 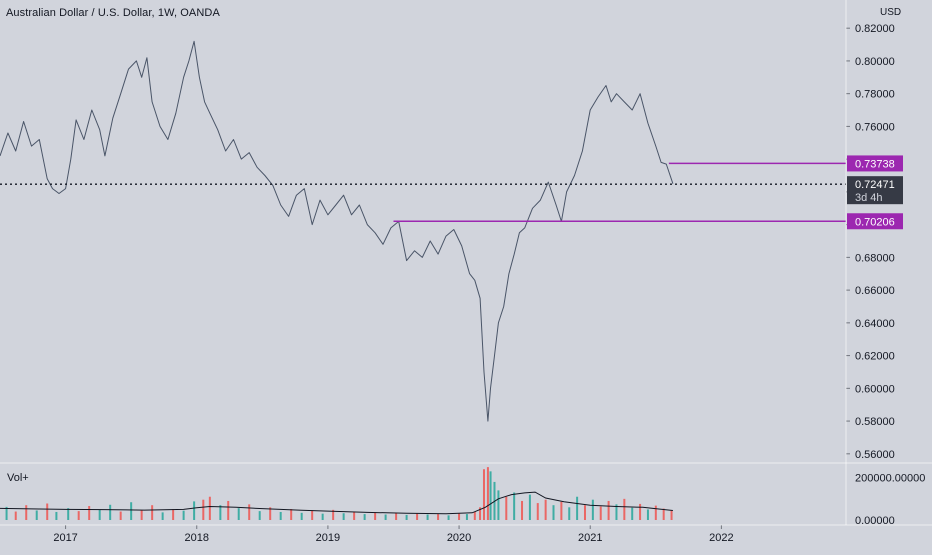 I want to click on bar-countdown-label: 3d 4h, so click(x=869, y=198).